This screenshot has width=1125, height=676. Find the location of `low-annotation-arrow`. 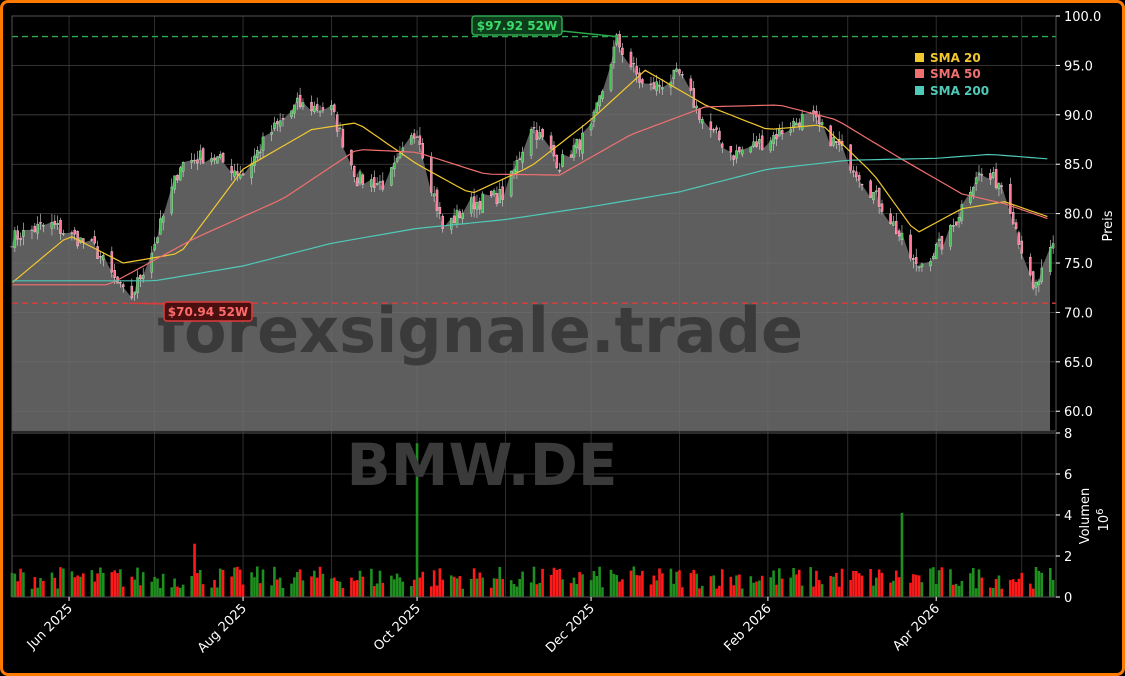

low-annotation-arrow is located at coordinates (147, 303).